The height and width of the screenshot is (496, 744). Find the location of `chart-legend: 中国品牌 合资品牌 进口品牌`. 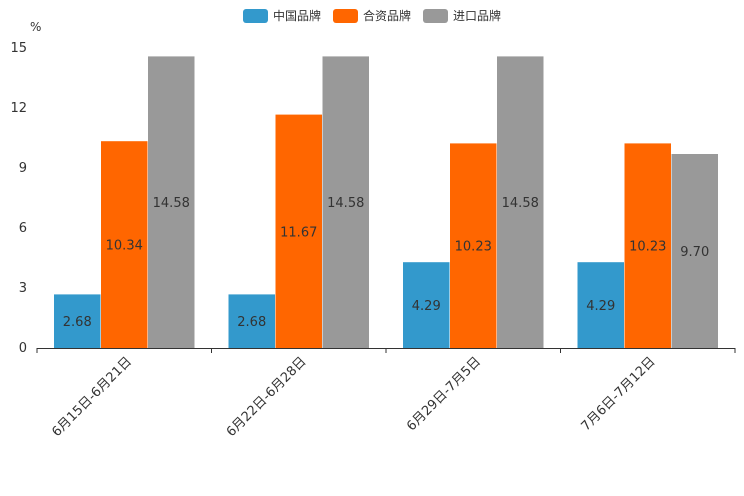

chart-legend: 中国品牌 合资品牌 进口品牌 is located at coordinates (372, 15).